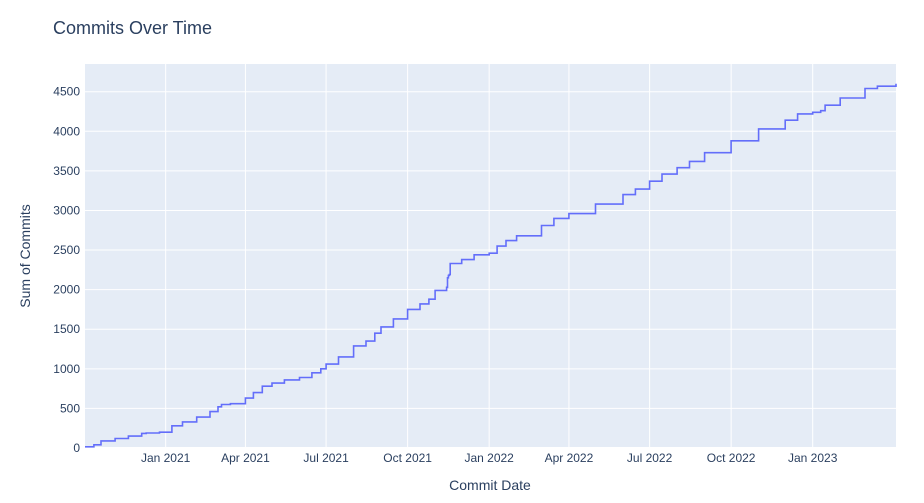 The height and width of the screenshot is (503, 924). What do you see at coordinates (813, 458) in the screenshot?
I see `x-tick-label: Jan 2023` at bounding box center [813, 458].